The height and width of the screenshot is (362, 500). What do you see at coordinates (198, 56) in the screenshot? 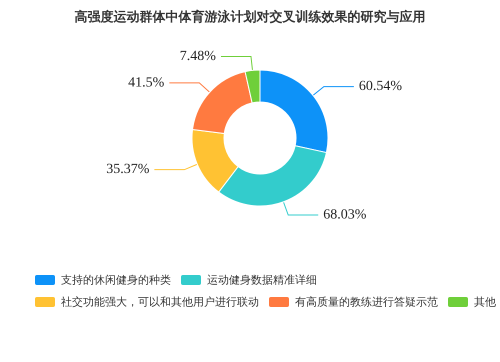
I see `data-label: 7.48%` at bounding box center [198, 56].